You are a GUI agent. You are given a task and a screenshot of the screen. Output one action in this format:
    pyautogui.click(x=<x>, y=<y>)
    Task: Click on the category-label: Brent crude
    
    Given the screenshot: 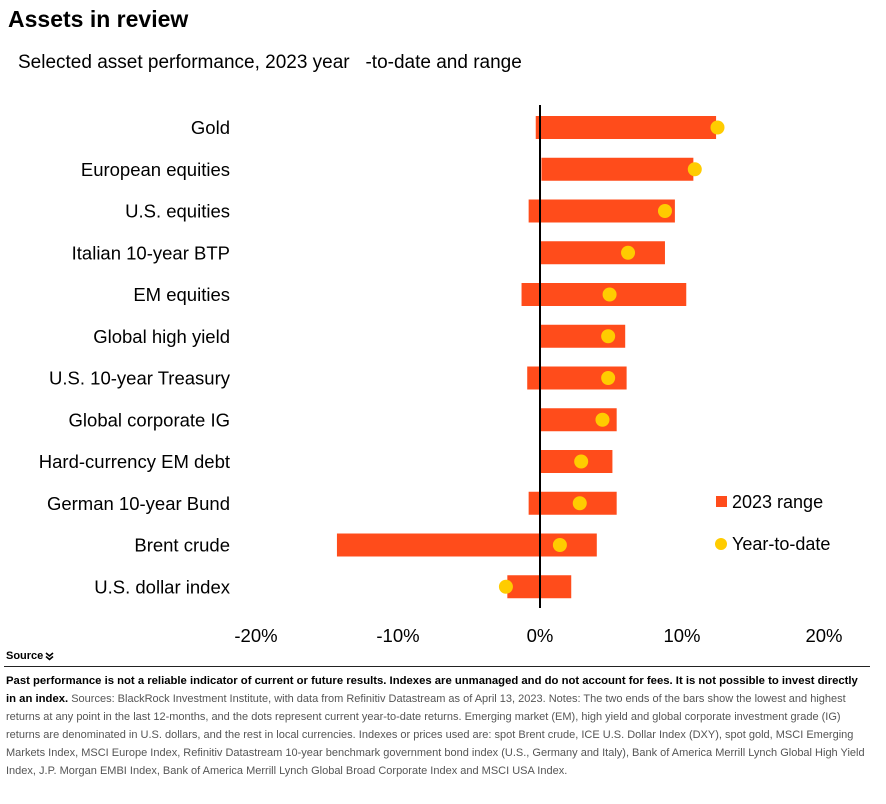 What is the action you would take?
    pyautogui.click(x=182, y=545)
    